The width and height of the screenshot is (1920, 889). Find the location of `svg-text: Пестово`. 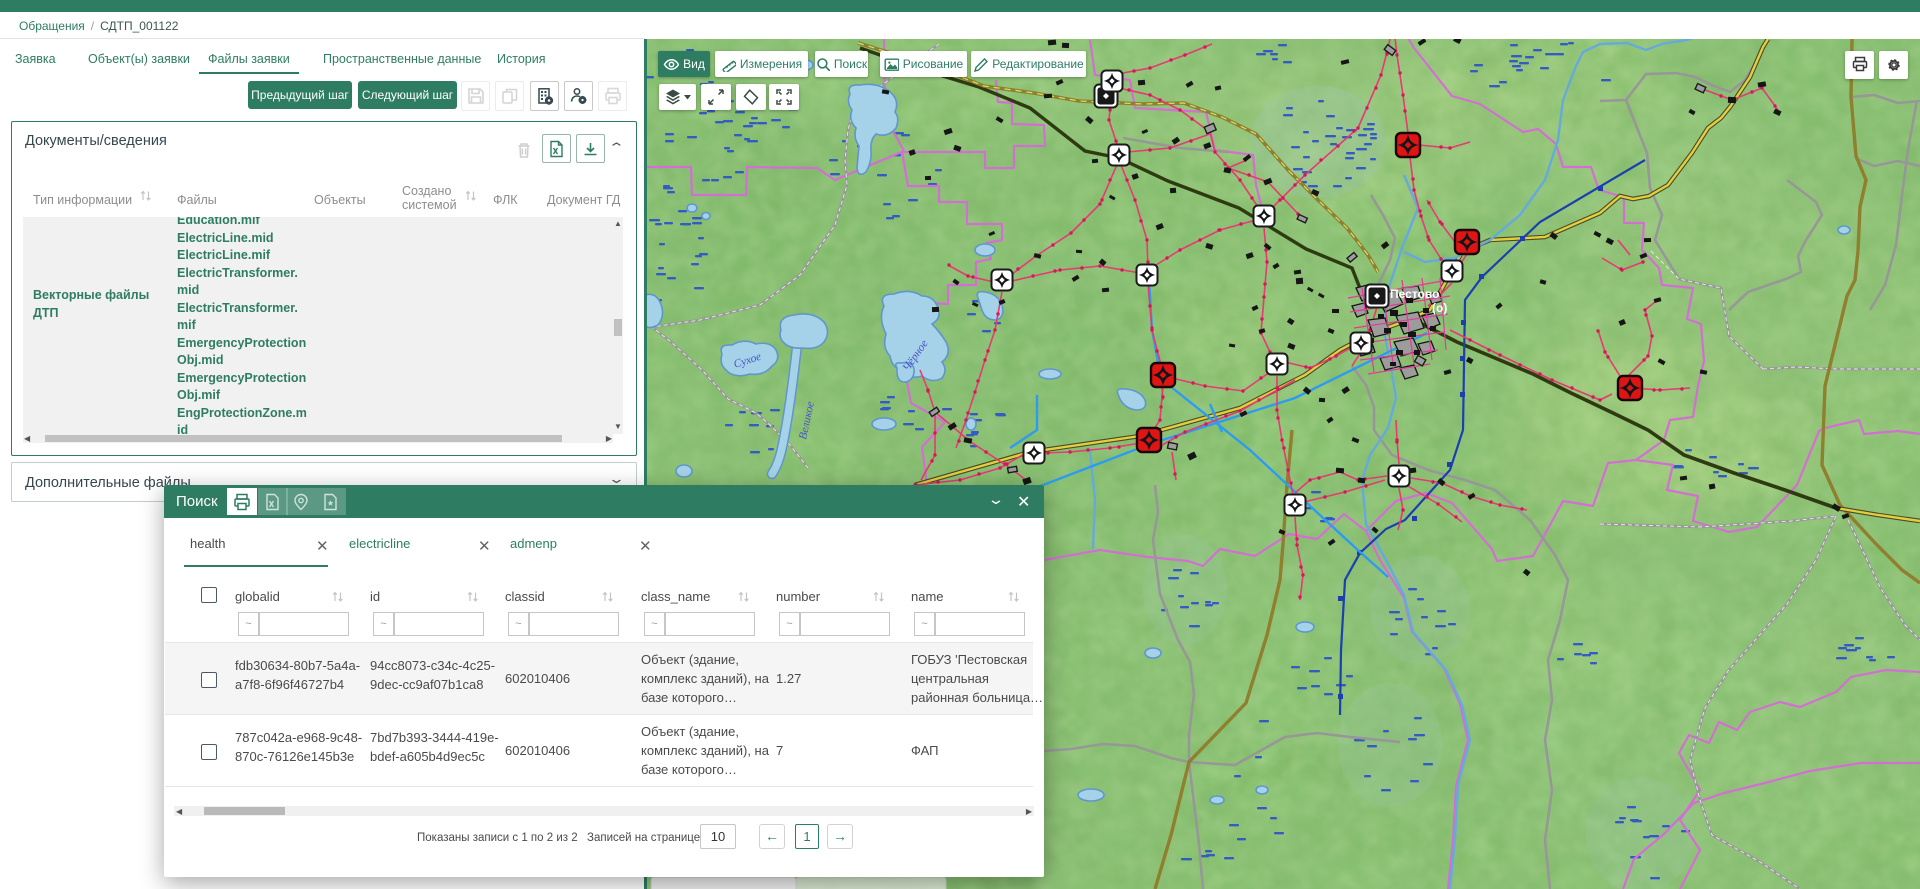

svg-text: Пестово is located at coordinates (1414, 294).